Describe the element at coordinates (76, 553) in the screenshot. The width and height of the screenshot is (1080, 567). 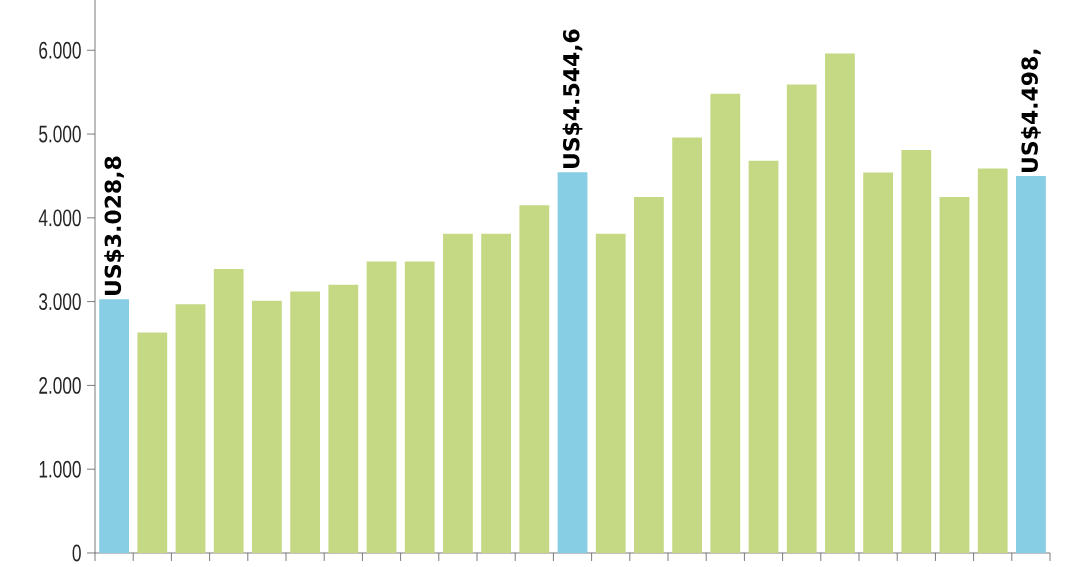
I see `y-tick-label: 0` at that location.